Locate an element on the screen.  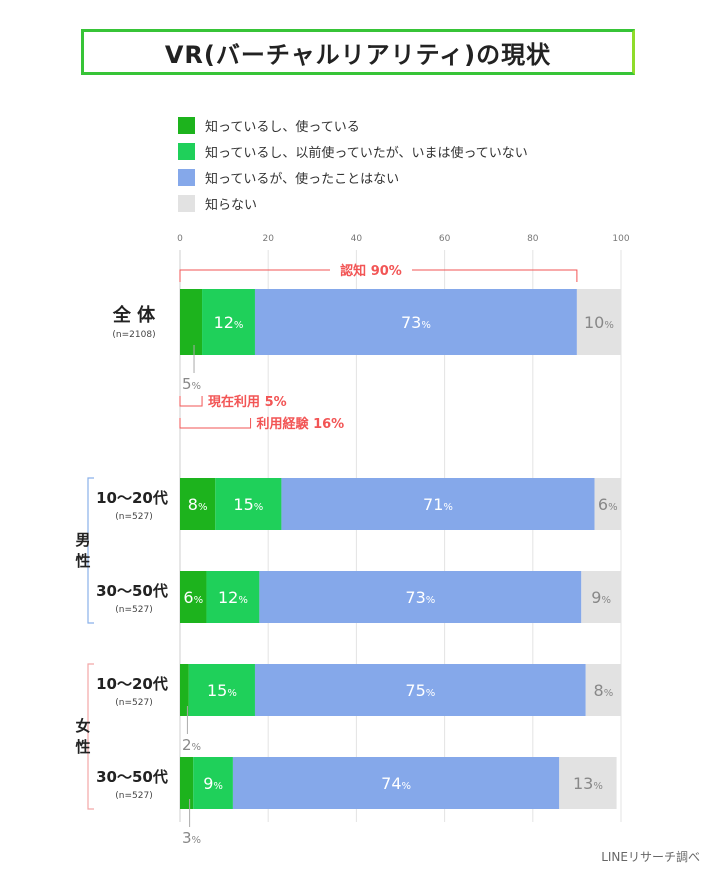
source-note: LINEリサーチ調べ is located at coordinates (650, 856).